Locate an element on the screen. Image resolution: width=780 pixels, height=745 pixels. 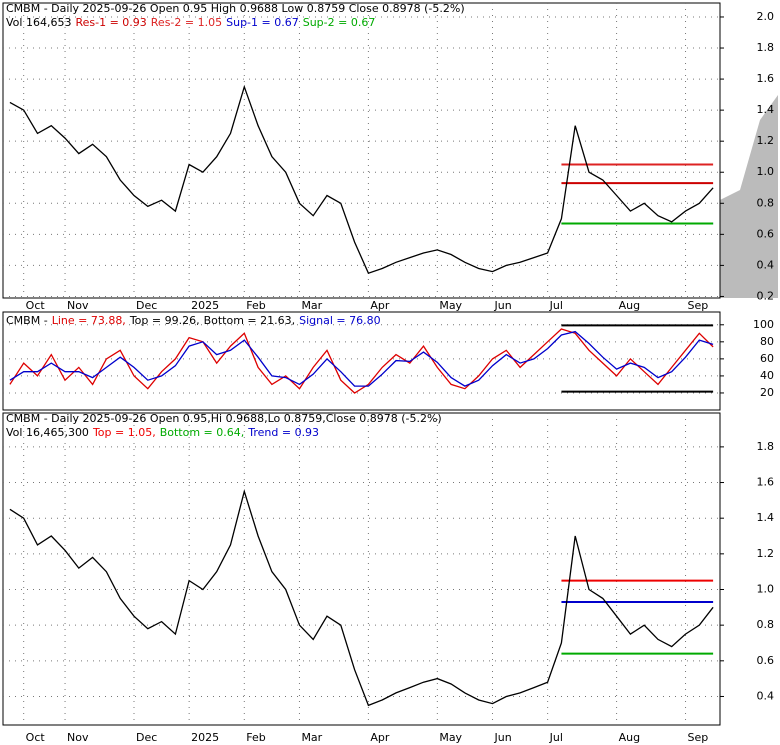
y-tick-label: 20 is located at coordinates (767, 392).